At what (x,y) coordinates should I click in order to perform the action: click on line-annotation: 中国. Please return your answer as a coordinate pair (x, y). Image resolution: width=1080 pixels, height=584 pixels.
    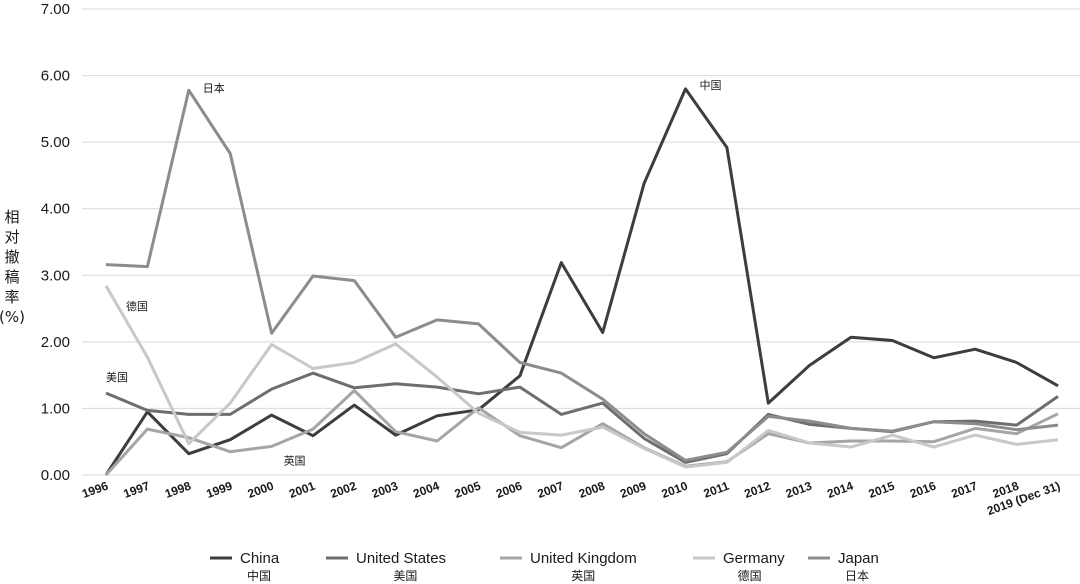
    Looking at the image, I should click on (710, 85).